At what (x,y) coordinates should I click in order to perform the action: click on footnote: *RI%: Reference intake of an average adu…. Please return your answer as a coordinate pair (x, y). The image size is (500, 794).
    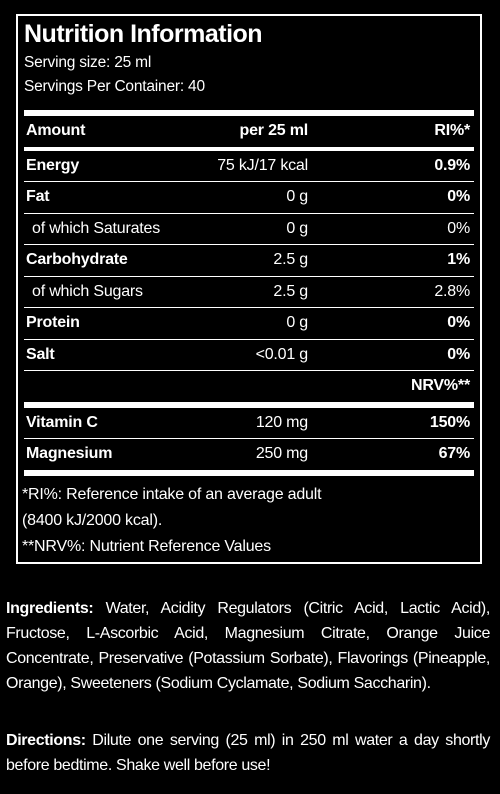
    Looking at the image, I should click on (172, 494).